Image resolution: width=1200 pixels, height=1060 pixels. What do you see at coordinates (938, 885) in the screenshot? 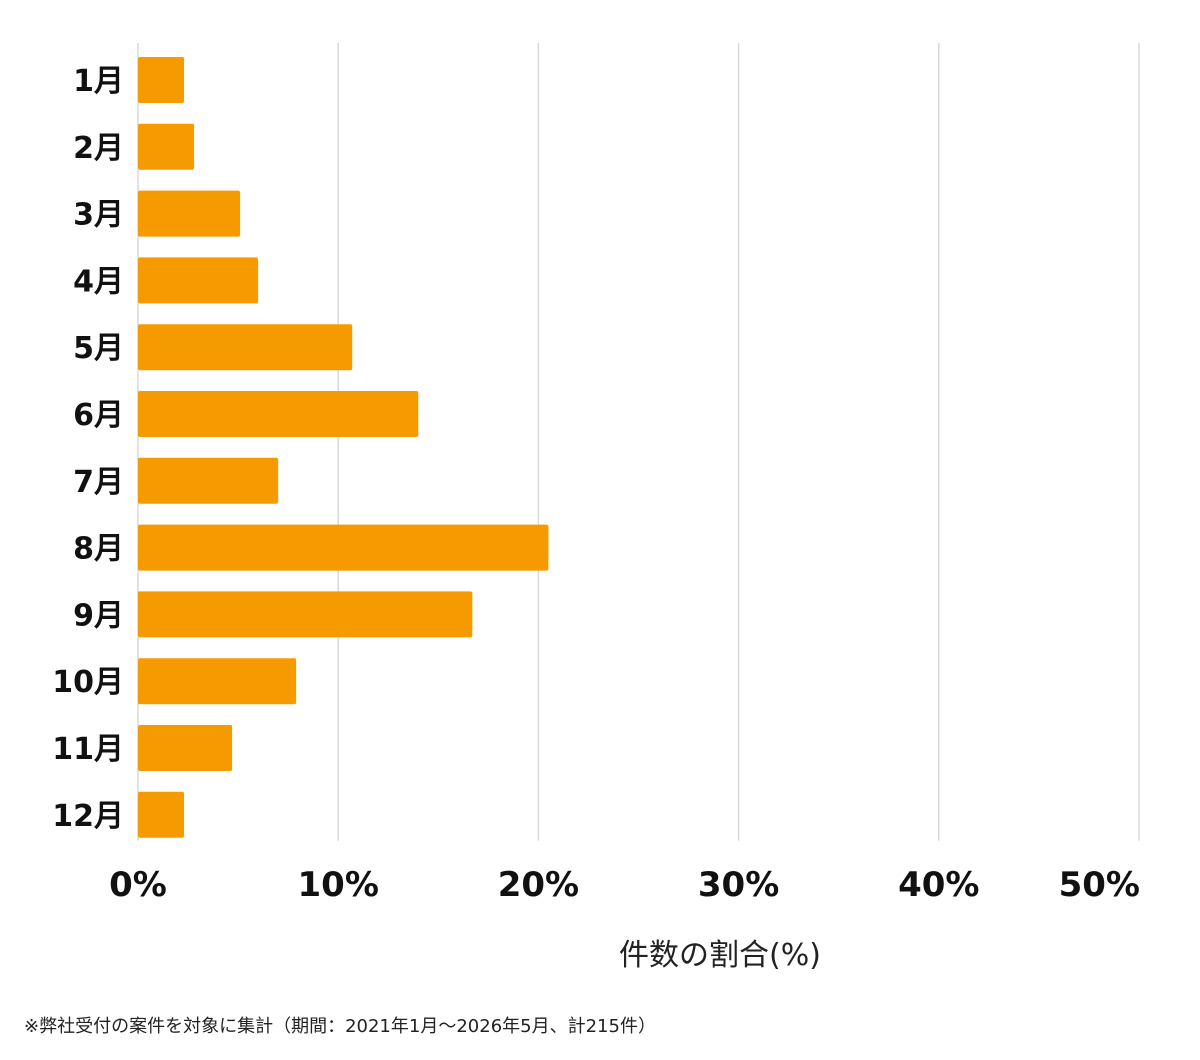
I see `x-tick-label-40: 40%` at bounding box center [938, 885].